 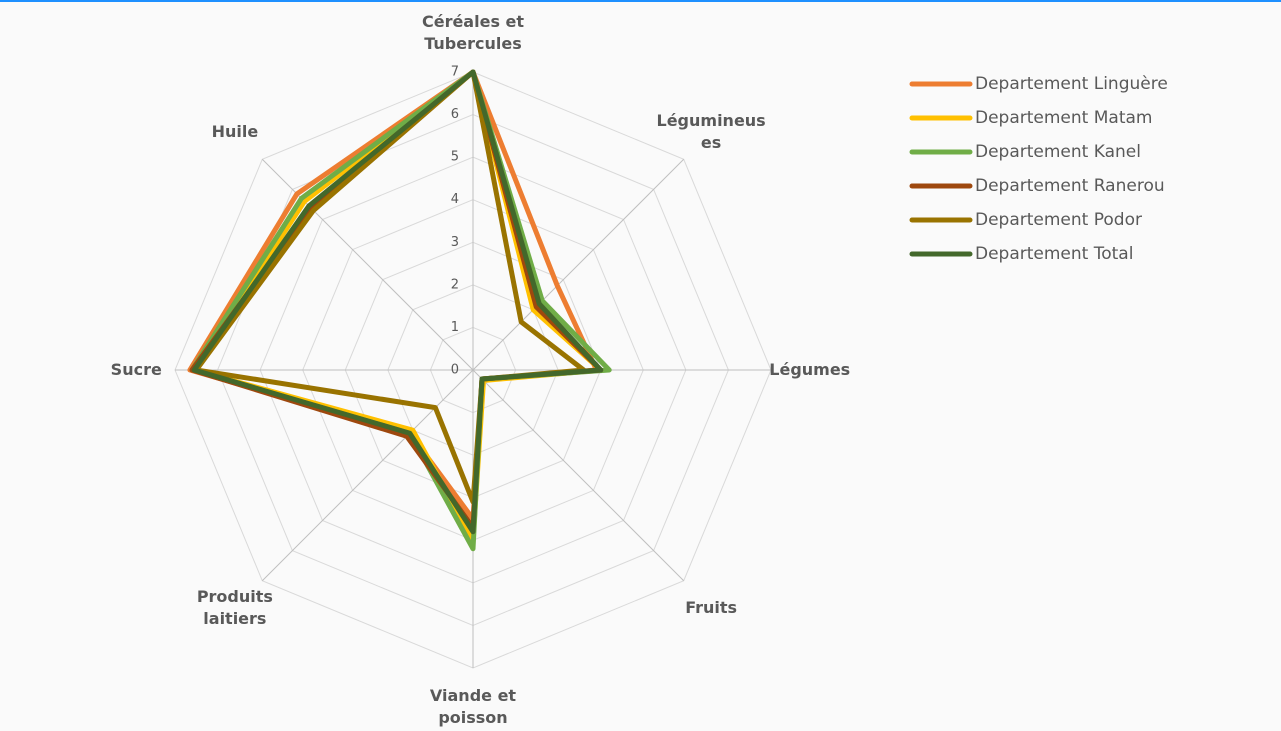 I want to click on category-label-text: Légumes, so click(x=810, y=369).